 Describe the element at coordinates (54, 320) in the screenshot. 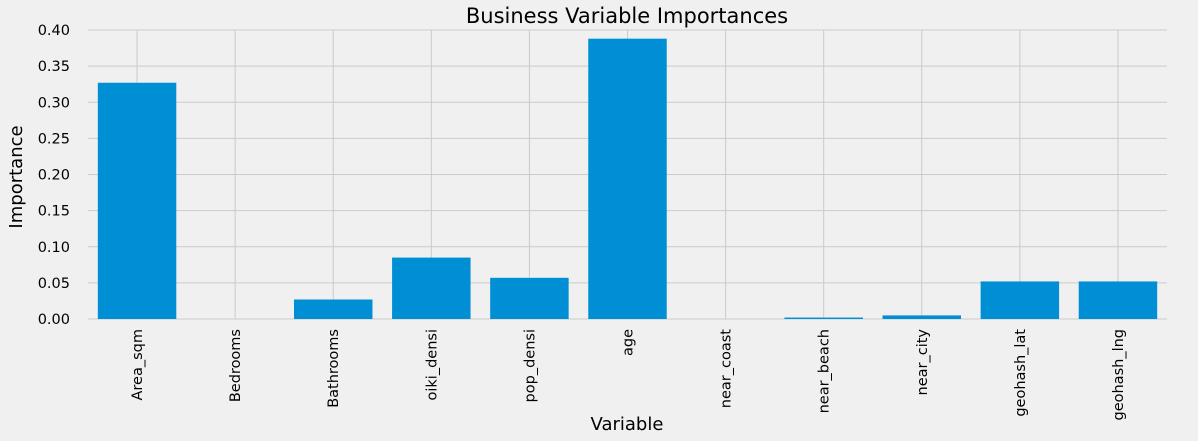

I see `y-tick-label: 0.00` at that location.